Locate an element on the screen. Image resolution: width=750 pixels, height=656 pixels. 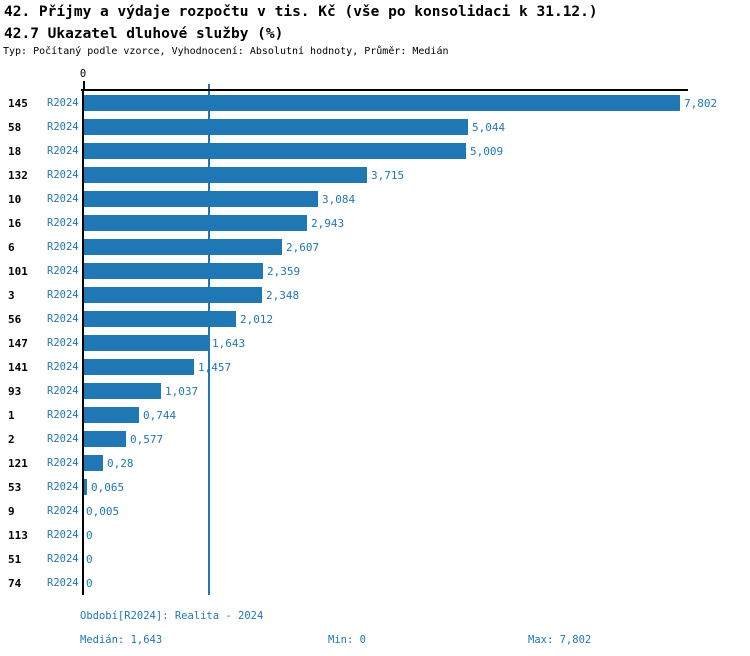
row-category-label: 53 is located at coordinates (15, 487).